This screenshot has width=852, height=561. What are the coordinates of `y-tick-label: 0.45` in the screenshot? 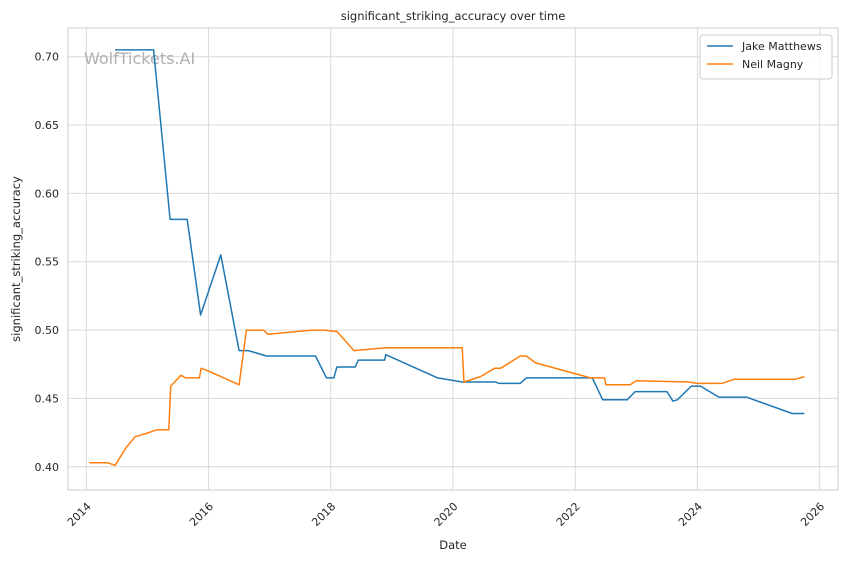 It's located at (47, 398).